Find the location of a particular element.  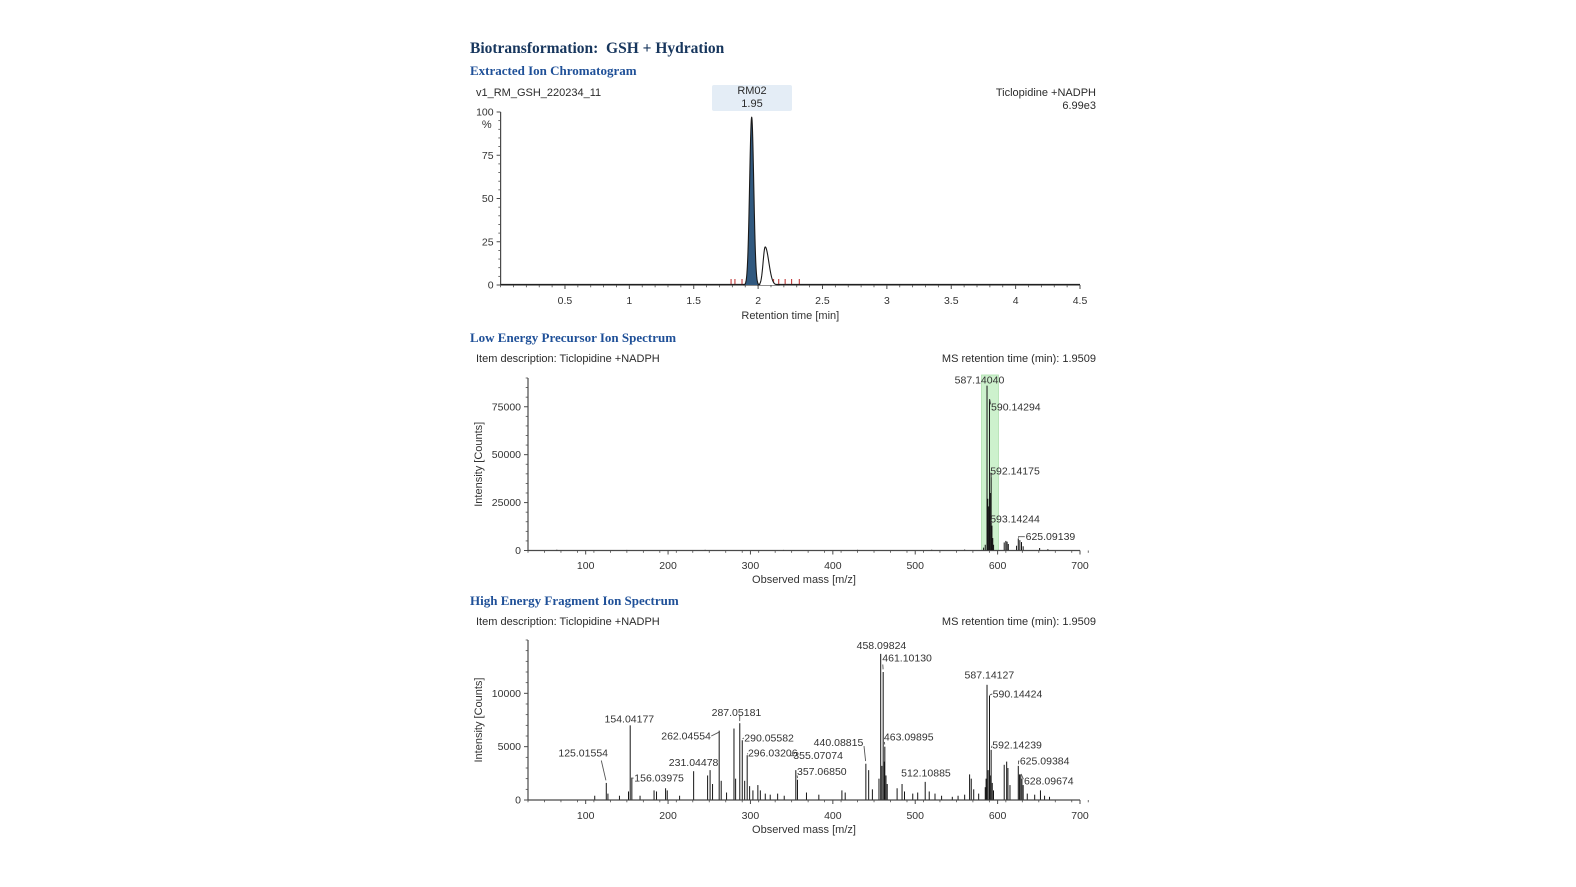

svg-text: 587.14127 is located at coordinates (990, 676).